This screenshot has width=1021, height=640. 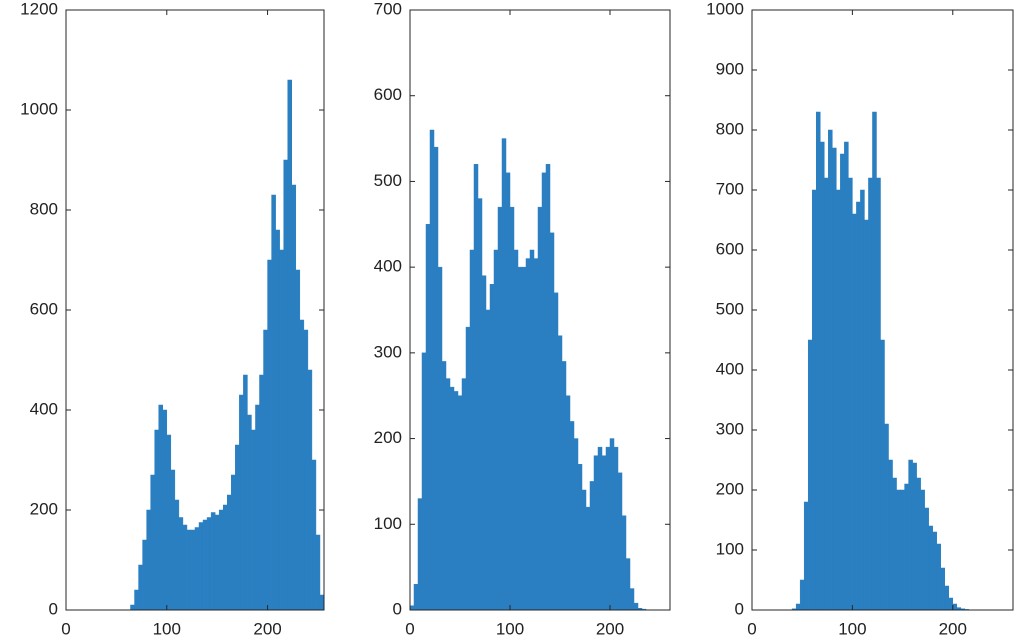 I want to click on y-tick-label: 900, so click(x=730, y=68).